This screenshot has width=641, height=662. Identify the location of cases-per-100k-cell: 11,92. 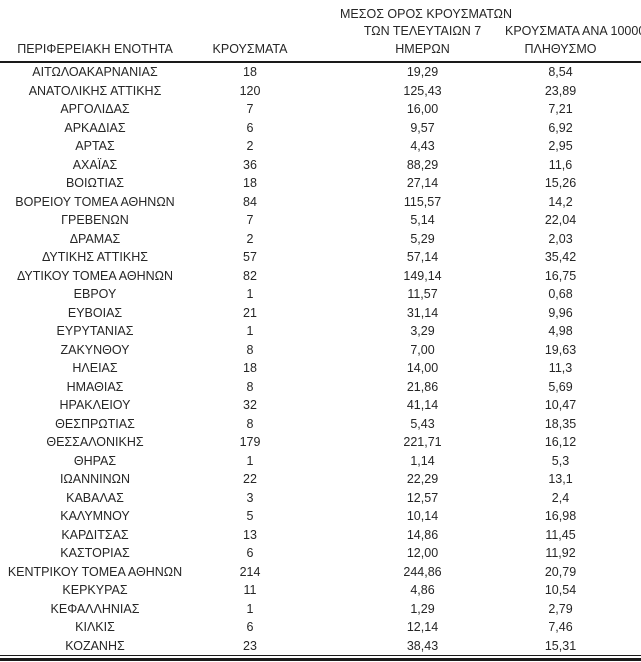
(560, 553).